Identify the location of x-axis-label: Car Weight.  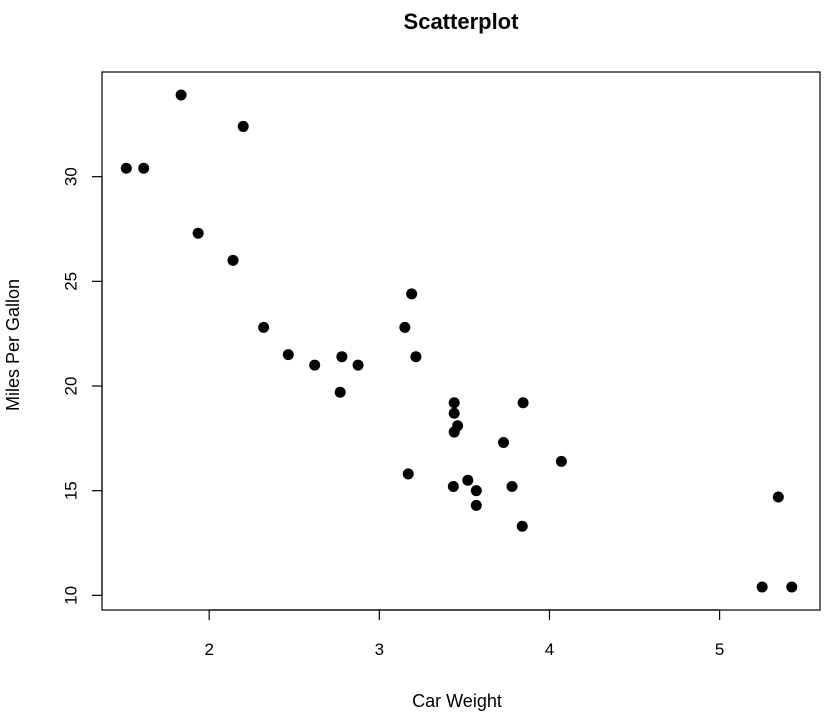
(457, 701).